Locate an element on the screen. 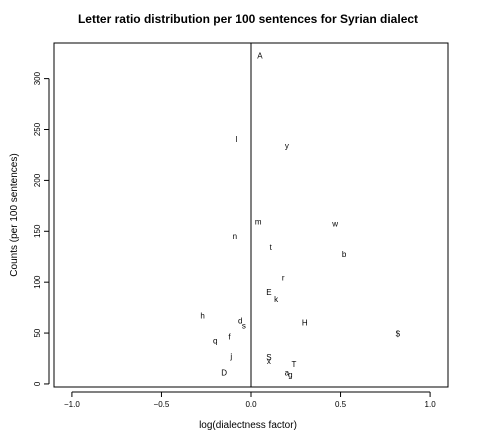 The image size is (492, 440). y-axis-label: Counts (per 100 sentences) is located at coordinates (14, 214).